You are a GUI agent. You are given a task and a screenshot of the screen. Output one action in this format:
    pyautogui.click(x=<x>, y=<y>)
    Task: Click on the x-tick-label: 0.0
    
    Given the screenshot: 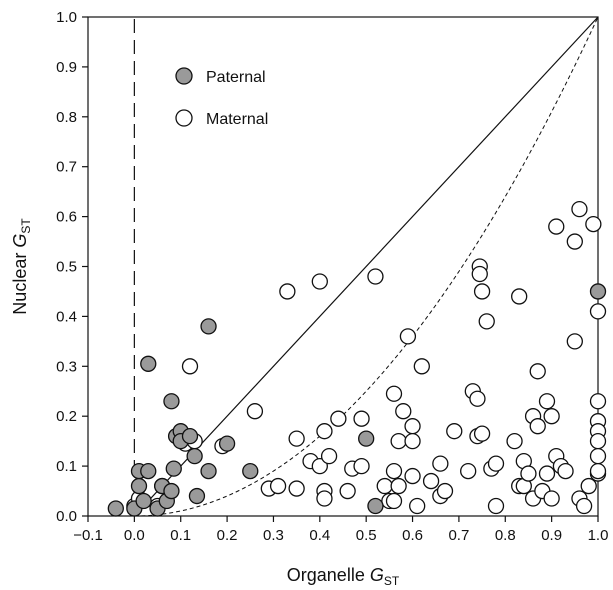 What is the action you would take?
    pyautogui.click(x=134, y=535)
    